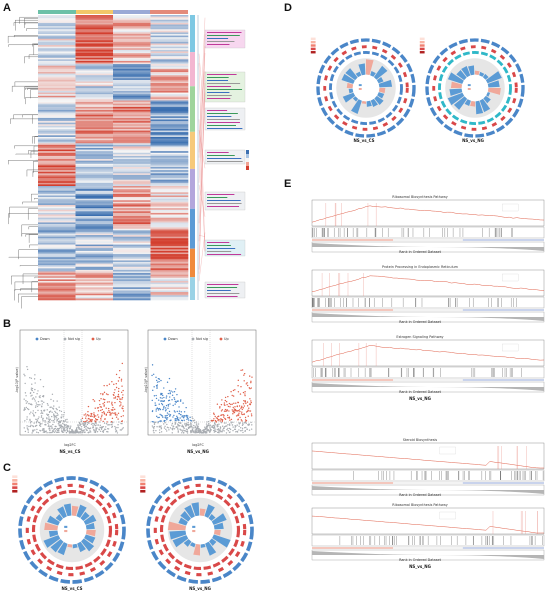  What do you see at coordinates (70, 445) in the screenshot?
I see `volcano-xlabel-1: log2FC` at bounding box center [70, 445].